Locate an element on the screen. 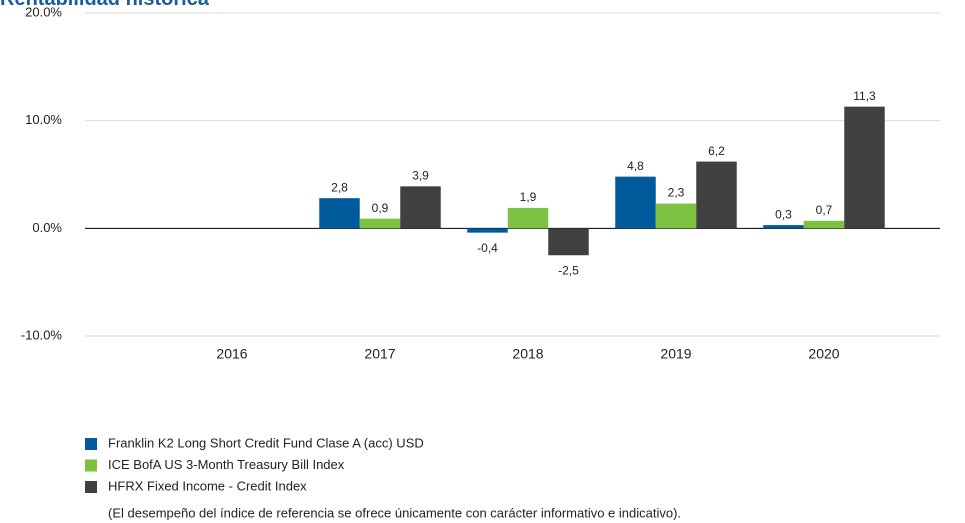  y-tick-label: 20.0% is located at coordinates (43, 11).